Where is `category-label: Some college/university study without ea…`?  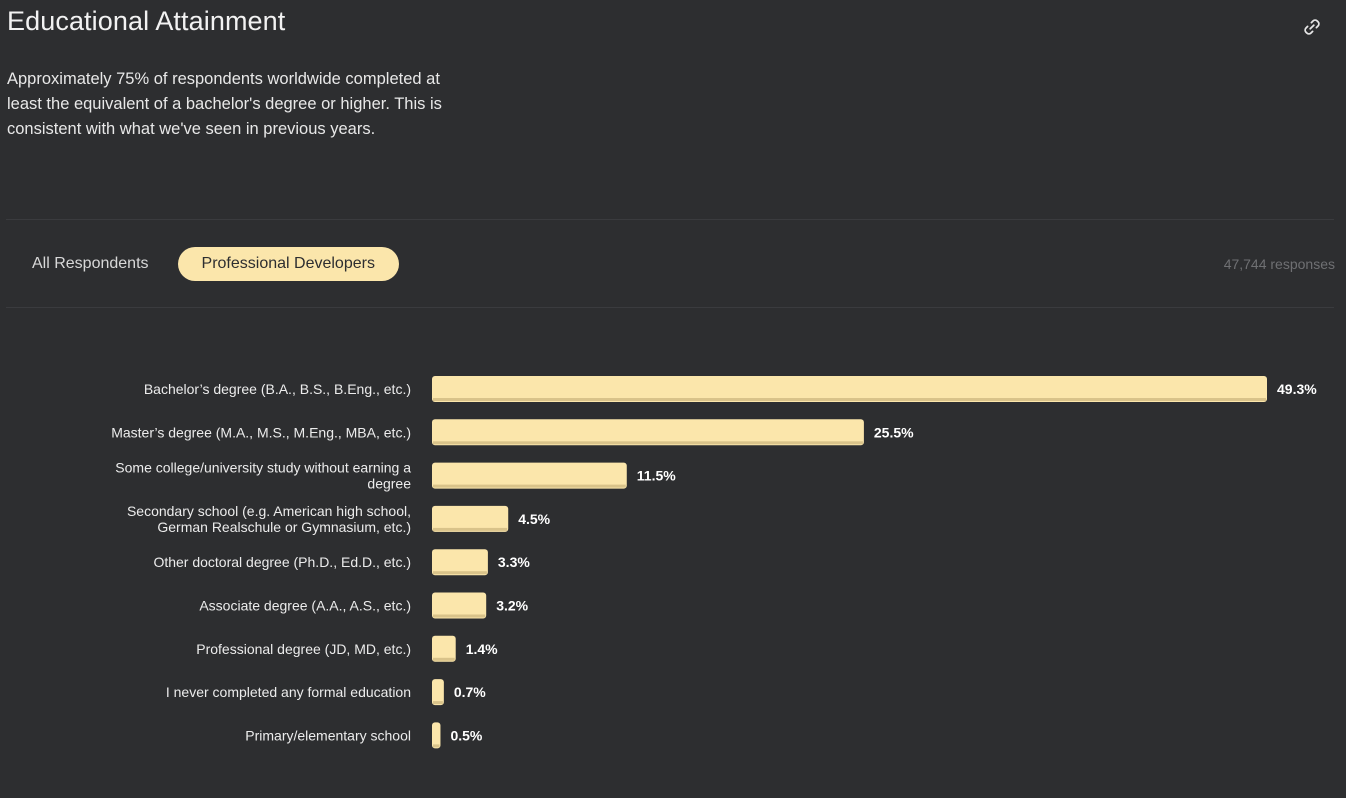 category-label: Some college/university study without ea… is located at coordinates (263, 476).